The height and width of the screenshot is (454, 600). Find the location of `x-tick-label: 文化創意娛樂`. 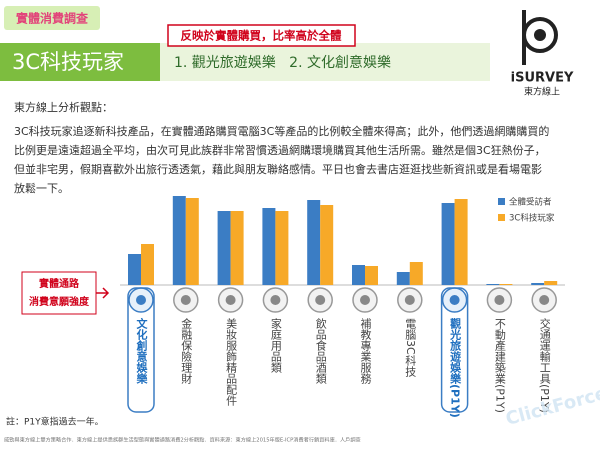

x-tick-label: 文化創意娛樂 is located at coordinates (142, 351).